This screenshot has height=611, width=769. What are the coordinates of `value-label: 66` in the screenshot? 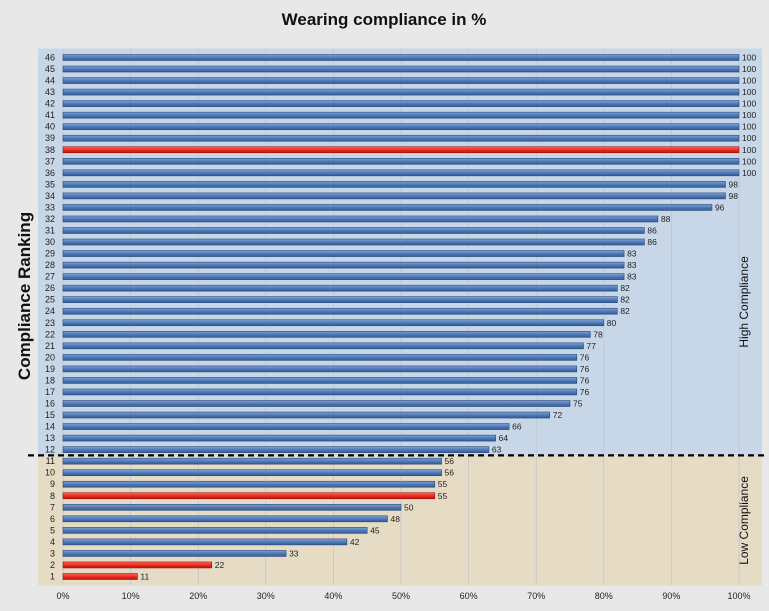 It's located at (517, 427).